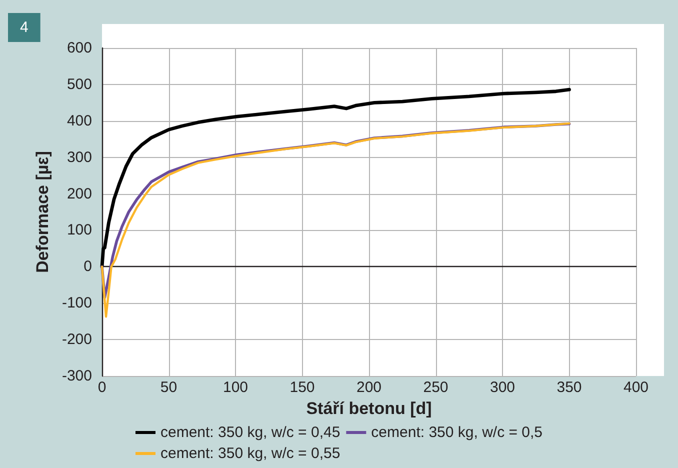 The image size is (678, 468). I want to click on legend-label: cement: 350 kg, w/c = 0,45, so click(250, 432).